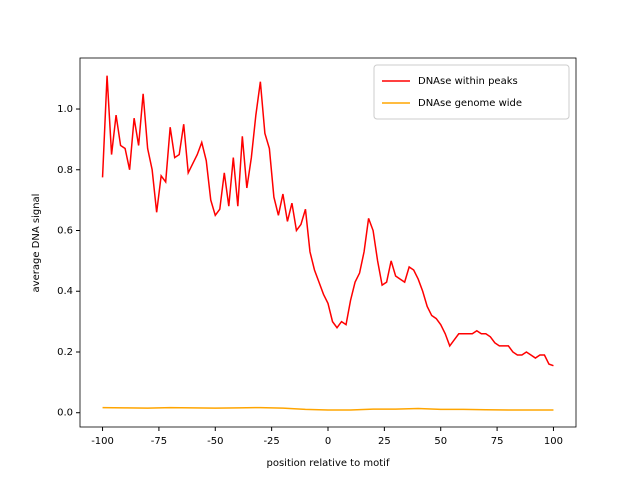  Describe the element at coordinates (440, 441) in the screenshot. I see `x-tick-label: 50` at that location.